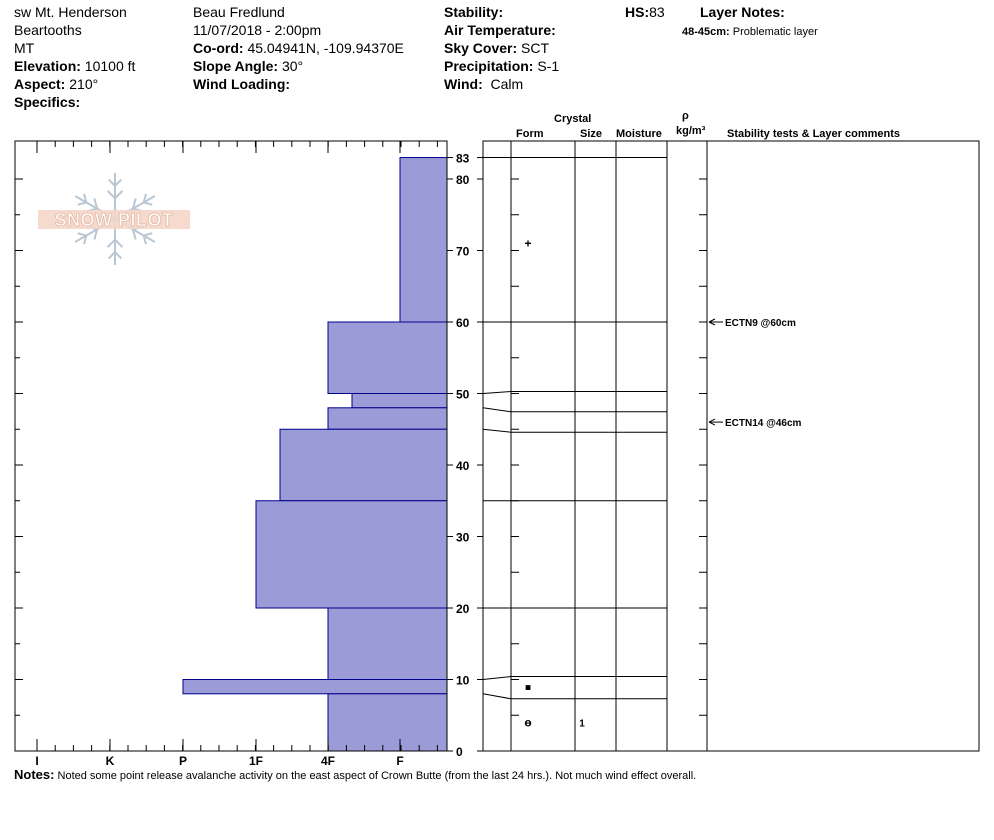 Image resolution: width=994 pixels, height=840 pixels. I want to click on aspect-row: Aspect: 210°, so click(56, 84).